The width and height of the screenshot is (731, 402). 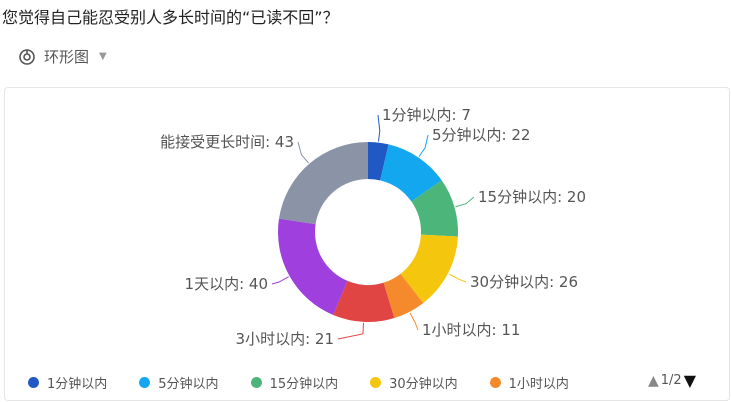 What do you see at coordinates (304, 384) in the screenshot?
I see `legend-label: 15分钟以内` at bounding box center [304, 384].